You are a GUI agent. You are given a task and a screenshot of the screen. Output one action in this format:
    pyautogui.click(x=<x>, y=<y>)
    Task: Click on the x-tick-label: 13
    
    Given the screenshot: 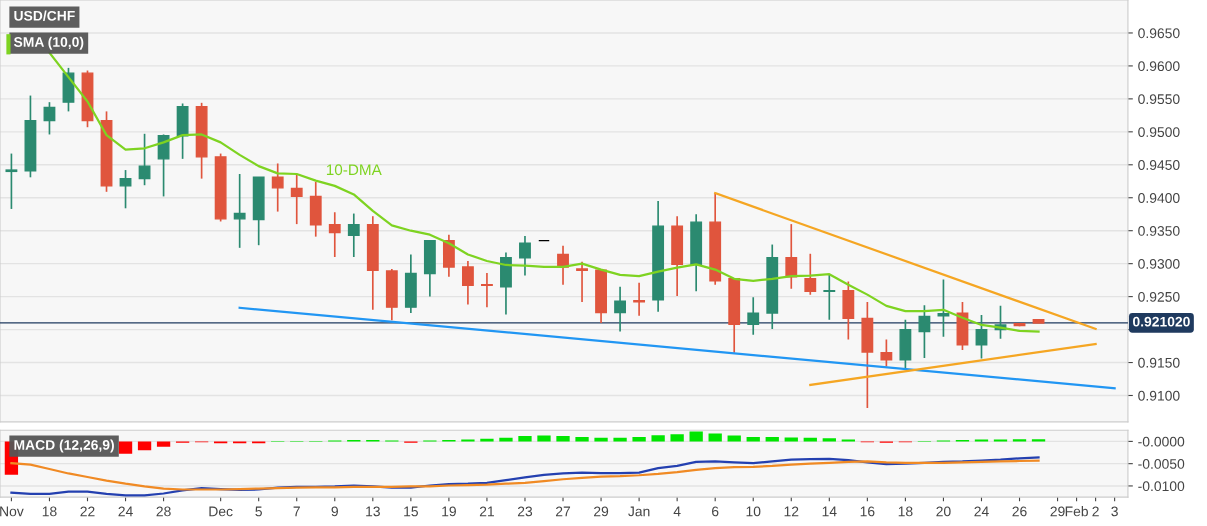 What is the action you would take?
    pyautogui.click(x=373, y=511)
    